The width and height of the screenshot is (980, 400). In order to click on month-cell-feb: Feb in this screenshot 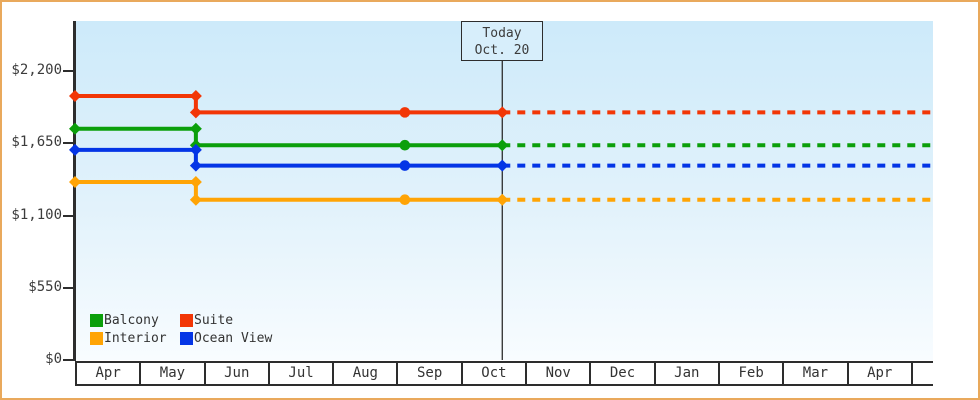, I will do `click(749, 373)`.